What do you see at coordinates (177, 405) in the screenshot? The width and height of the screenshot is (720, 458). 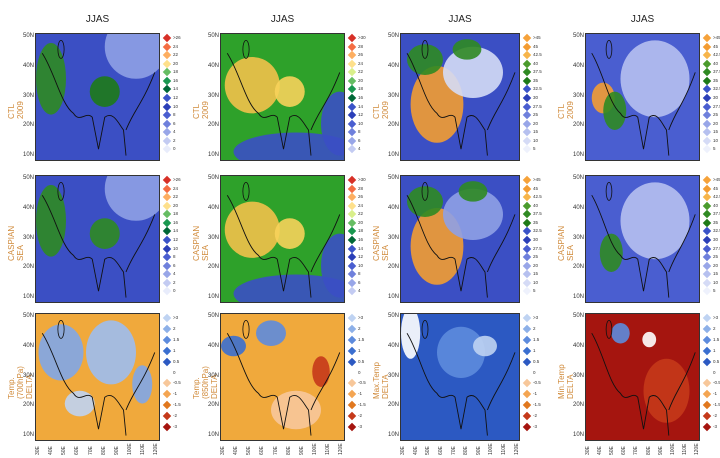 I see `colorbar-label: -1.5` at bounding box center [177, 405].